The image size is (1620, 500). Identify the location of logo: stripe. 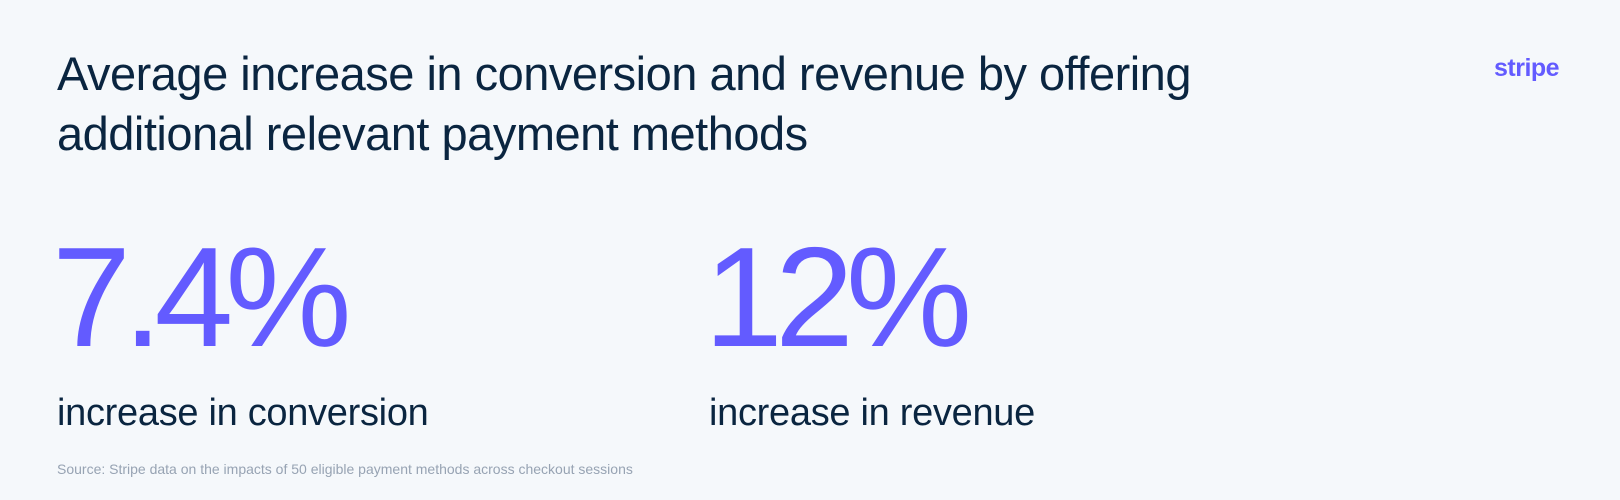
(1527, 68).